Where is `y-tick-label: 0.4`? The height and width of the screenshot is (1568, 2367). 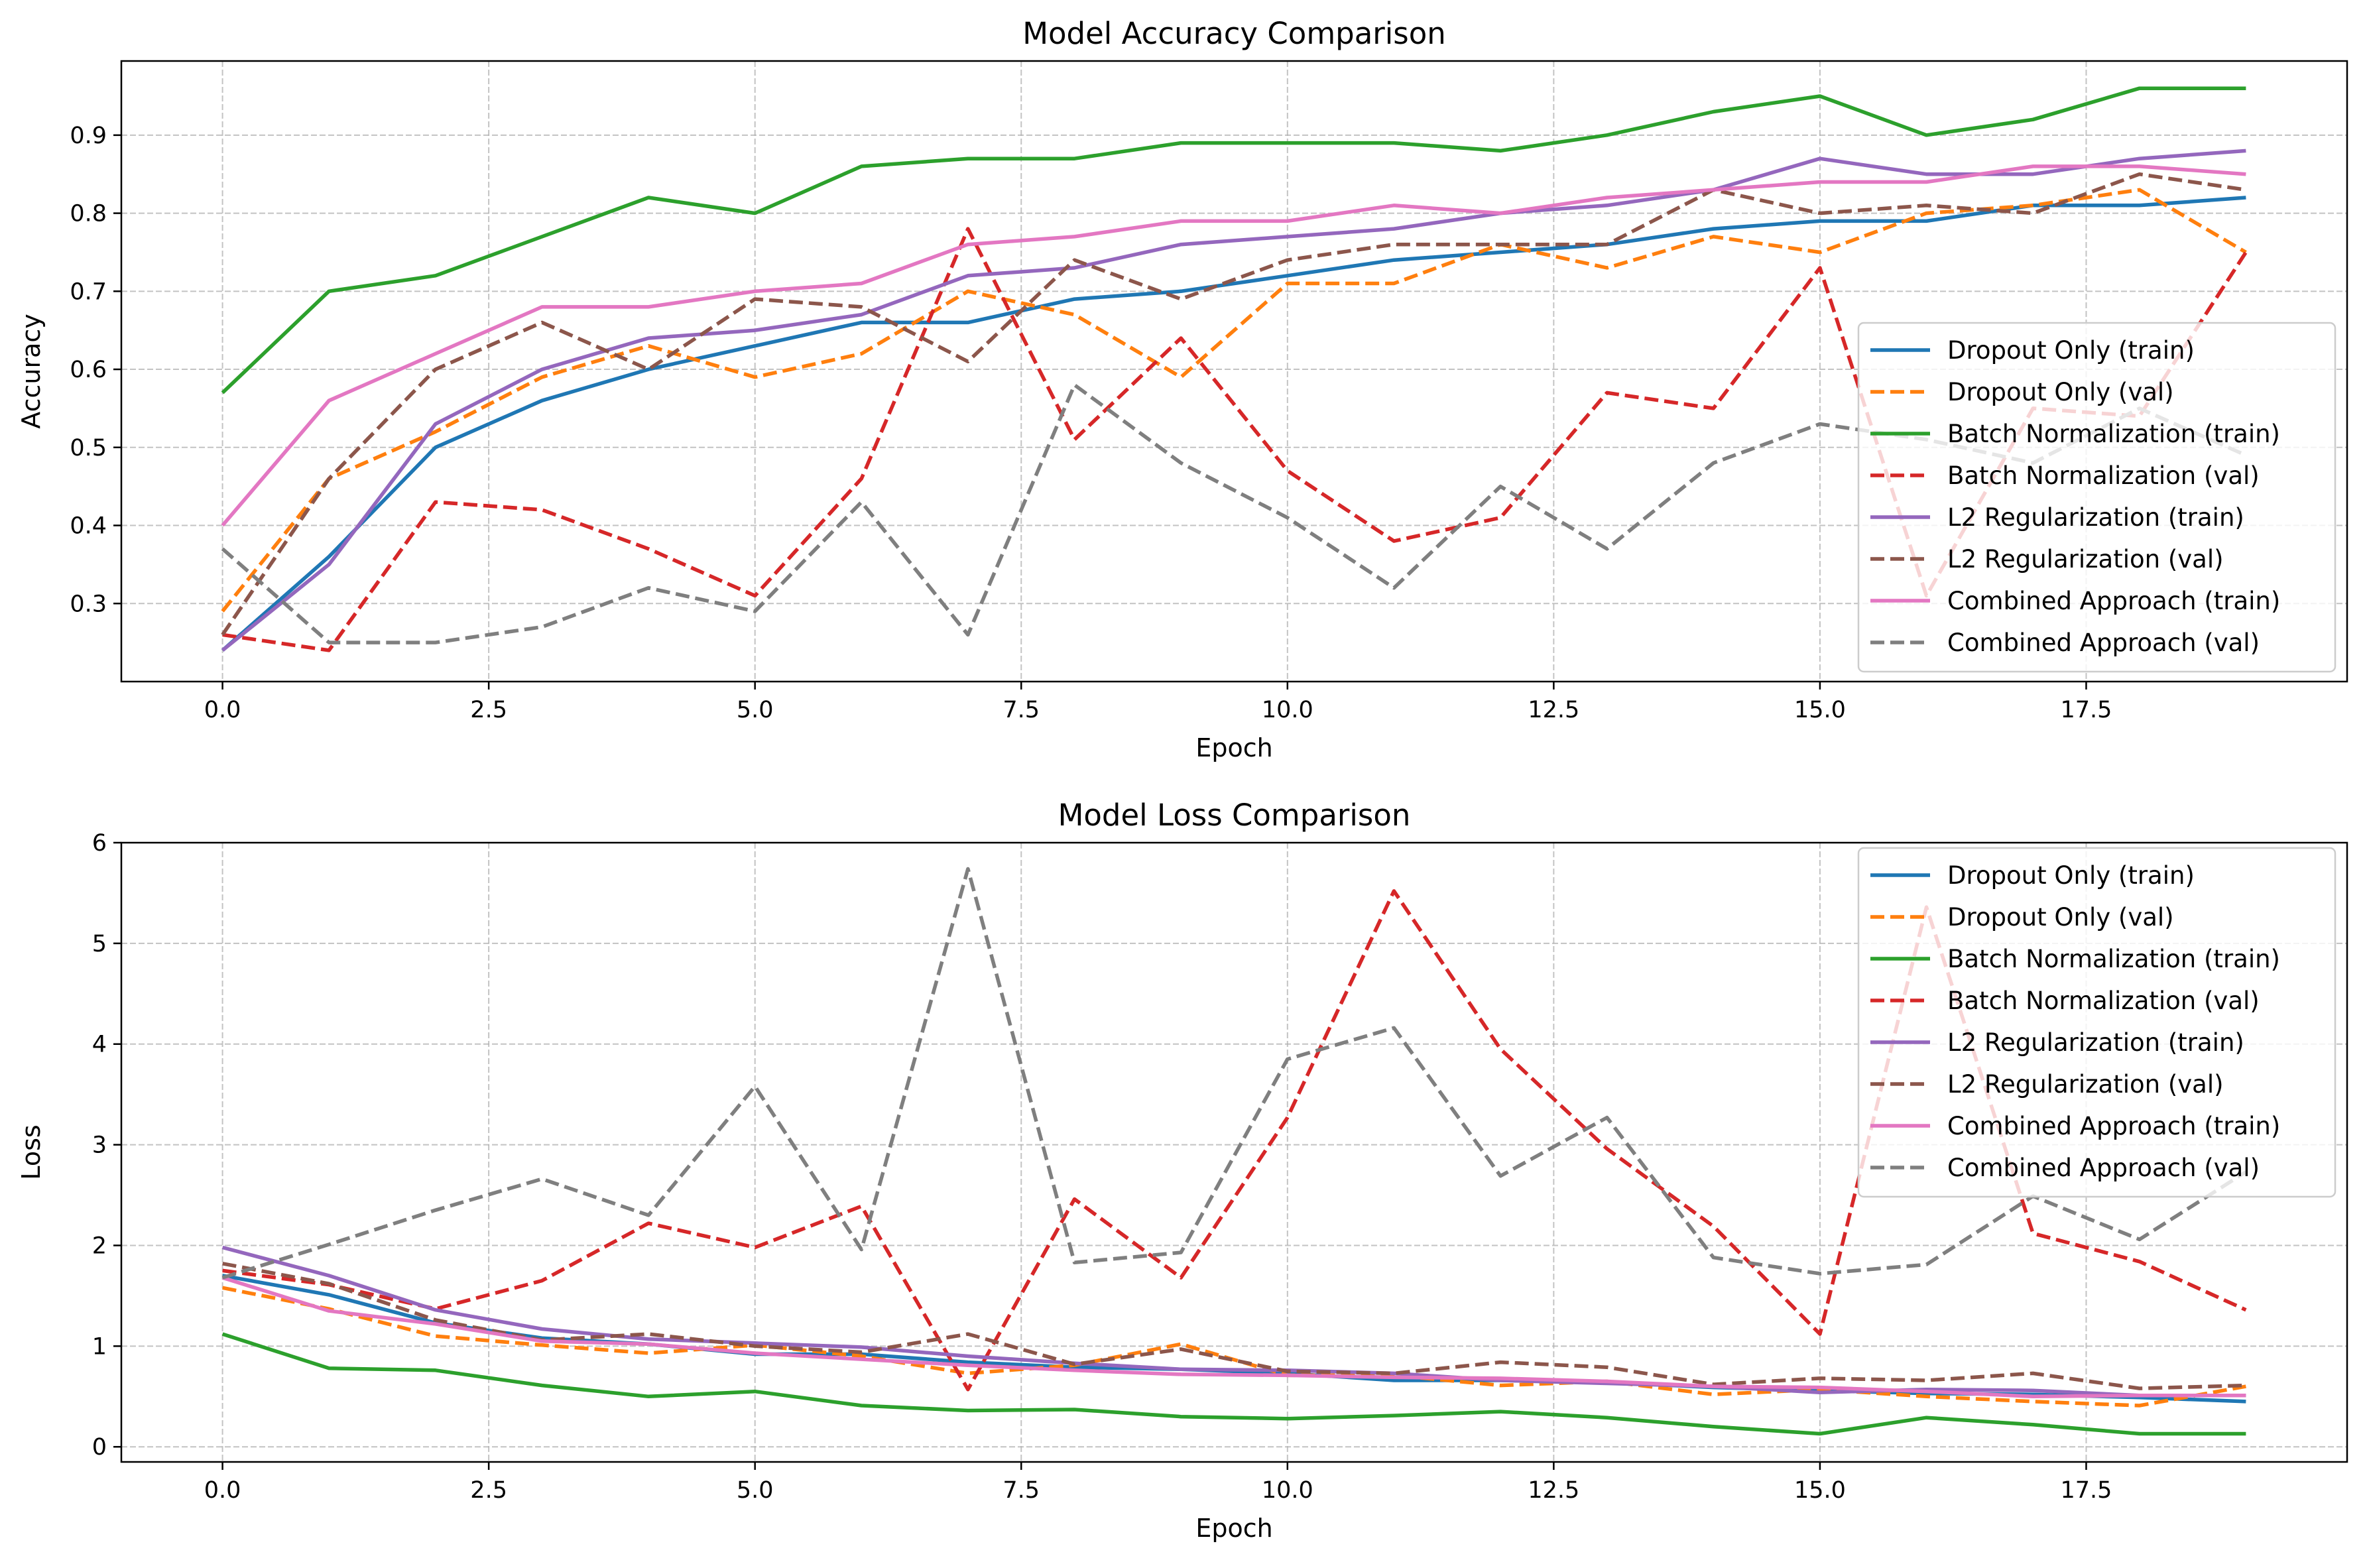 y-tick-label: 0.4 is located at coordinates (89, 526).